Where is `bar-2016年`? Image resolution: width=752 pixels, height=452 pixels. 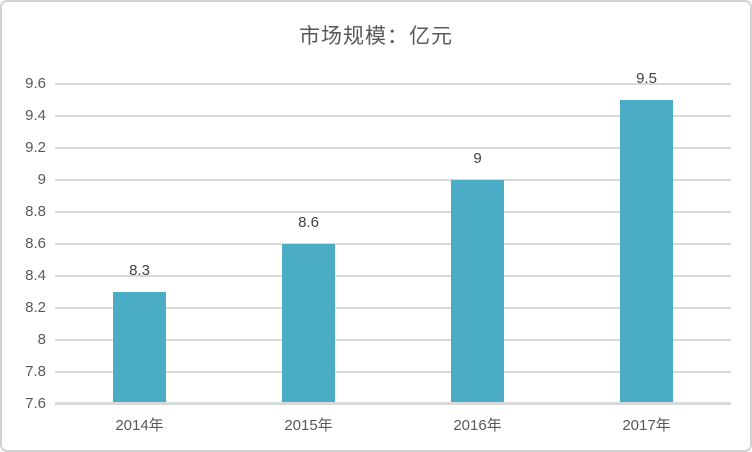
bar-2016年 is located at coordinates (477, 292).